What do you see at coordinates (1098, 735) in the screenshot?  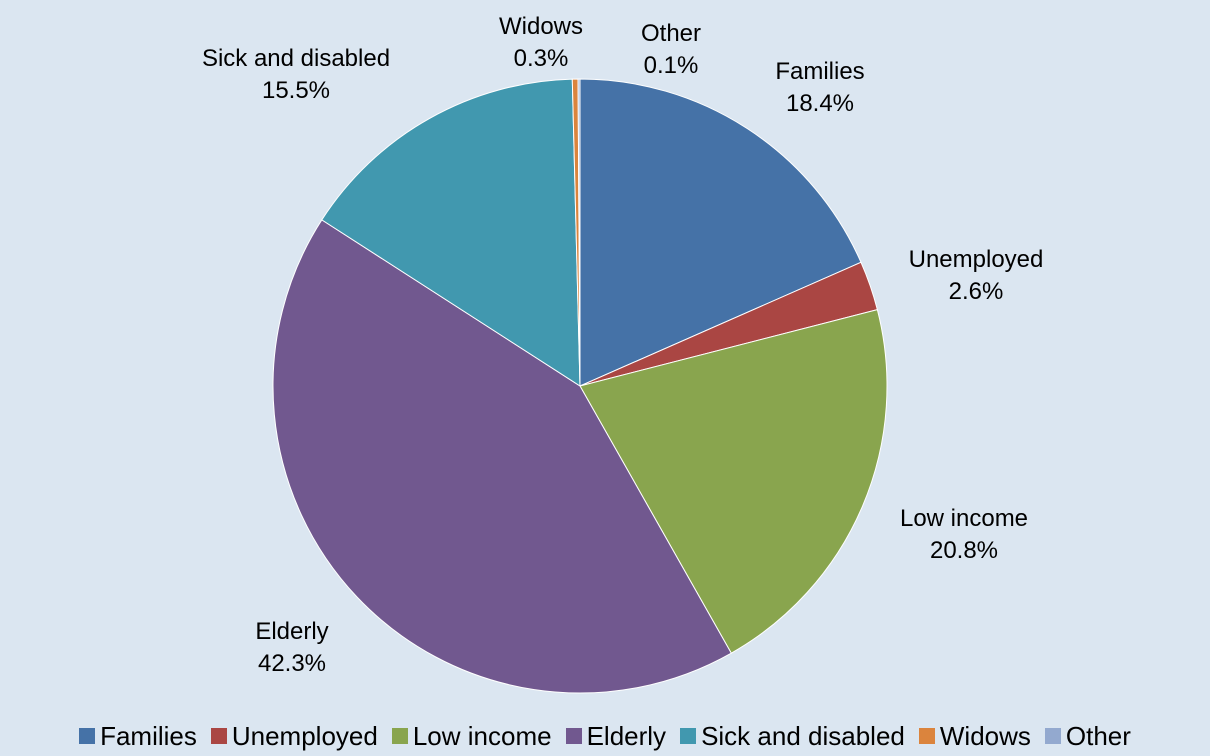 I see `legend-label: Other` at bounding box center [1098, 735].